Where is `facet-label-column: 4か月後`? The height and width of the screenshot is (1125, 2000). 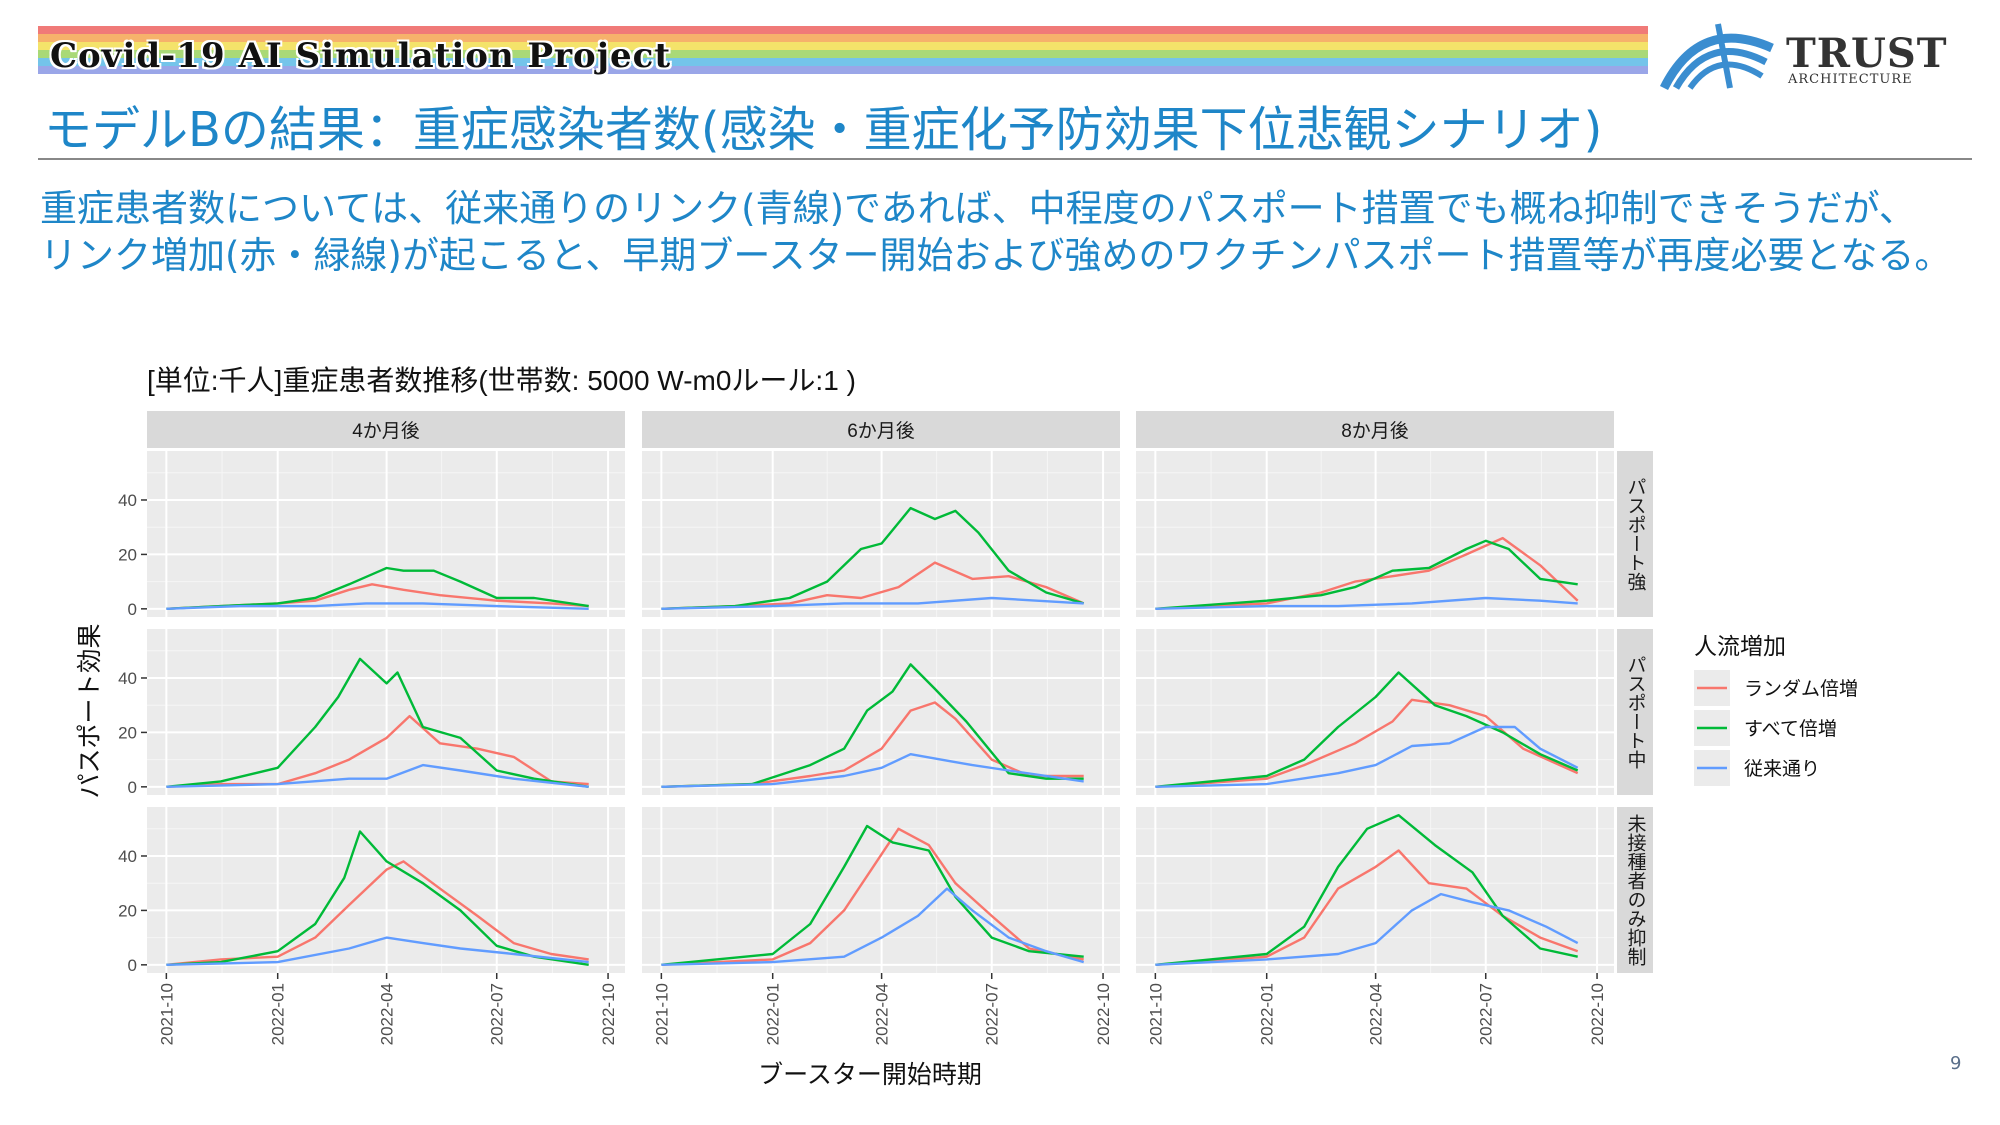
facet-label-column: 4か月後 is located at coordinates (386, 431).